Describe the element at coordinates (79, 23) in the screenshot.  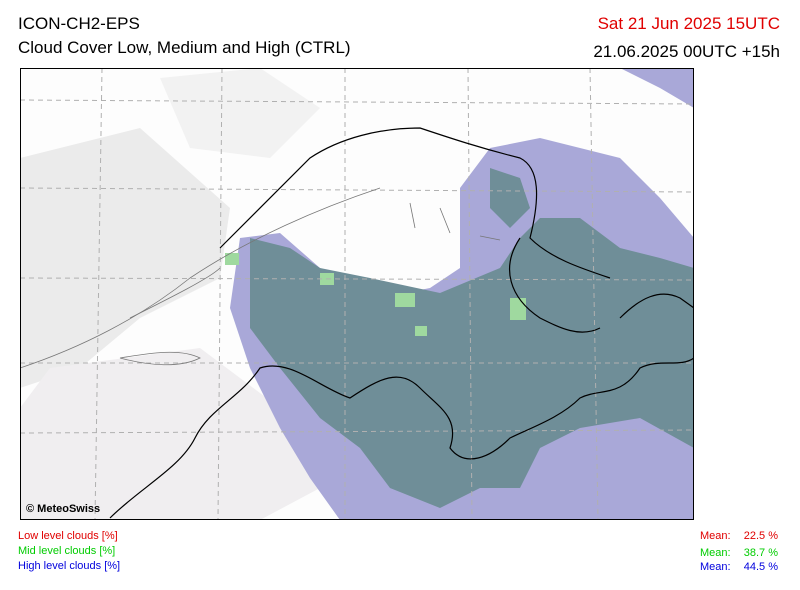
I see `model-name: ICON-CH2-EPS` at that location.